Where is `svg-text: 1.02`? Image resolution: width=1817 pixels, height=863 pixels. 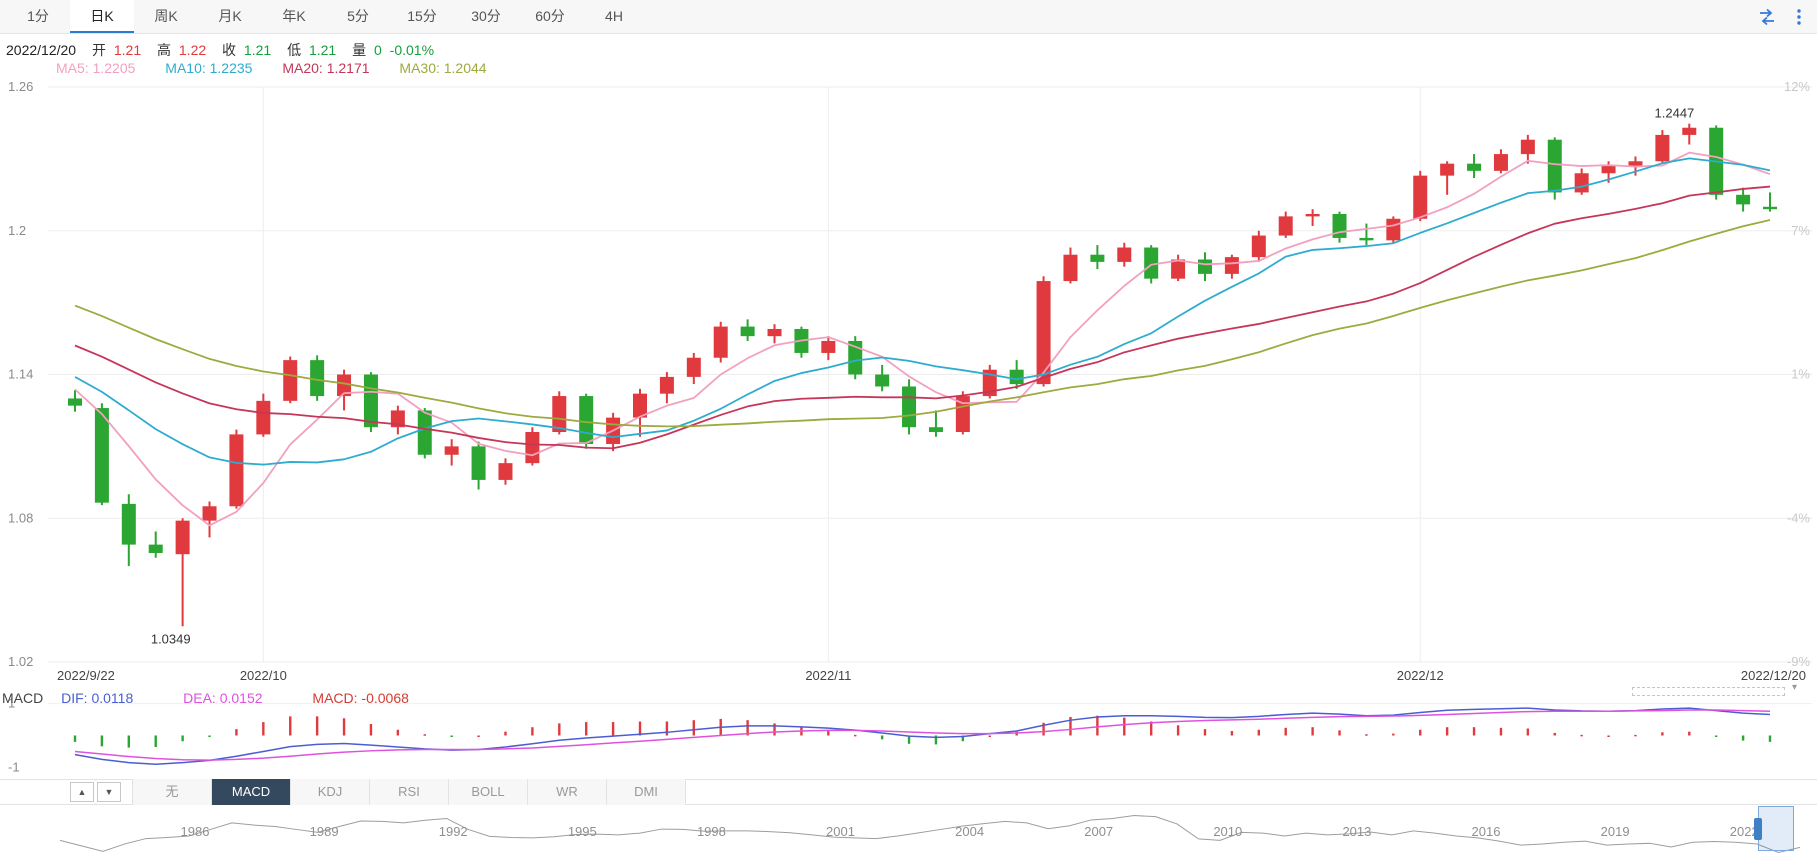 svg-text: 1.02 is located at coordinates (20, 661).